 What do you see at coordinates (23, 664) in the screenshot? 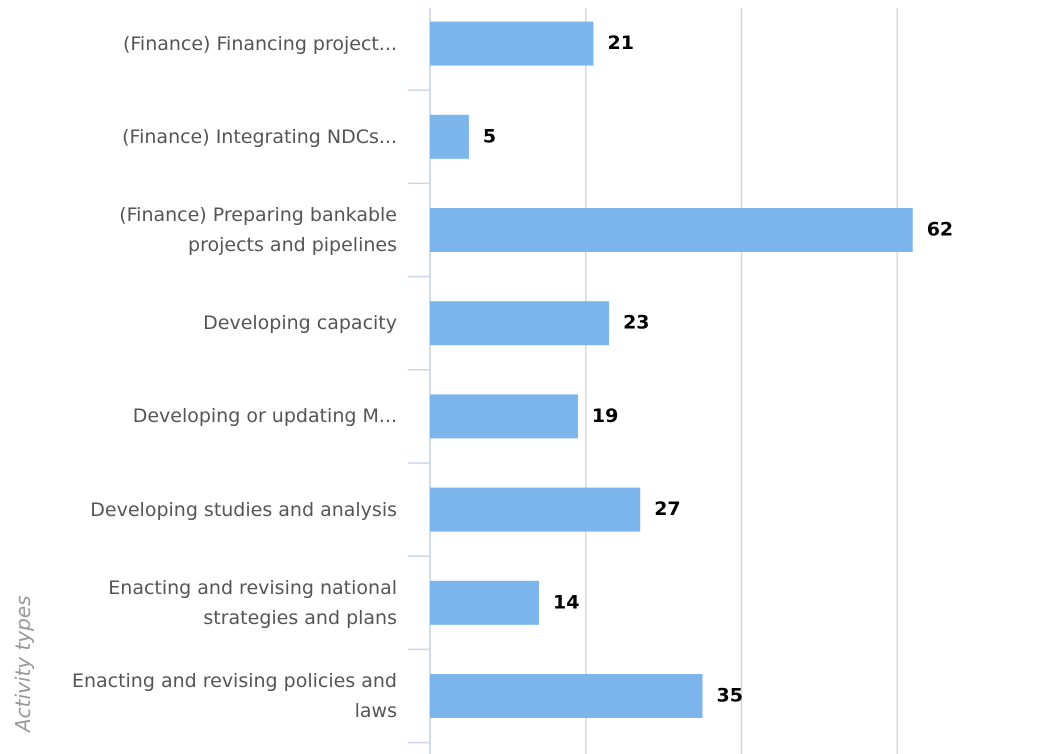
I see `axis-title: Activity types` at bounding box center [23, 664].